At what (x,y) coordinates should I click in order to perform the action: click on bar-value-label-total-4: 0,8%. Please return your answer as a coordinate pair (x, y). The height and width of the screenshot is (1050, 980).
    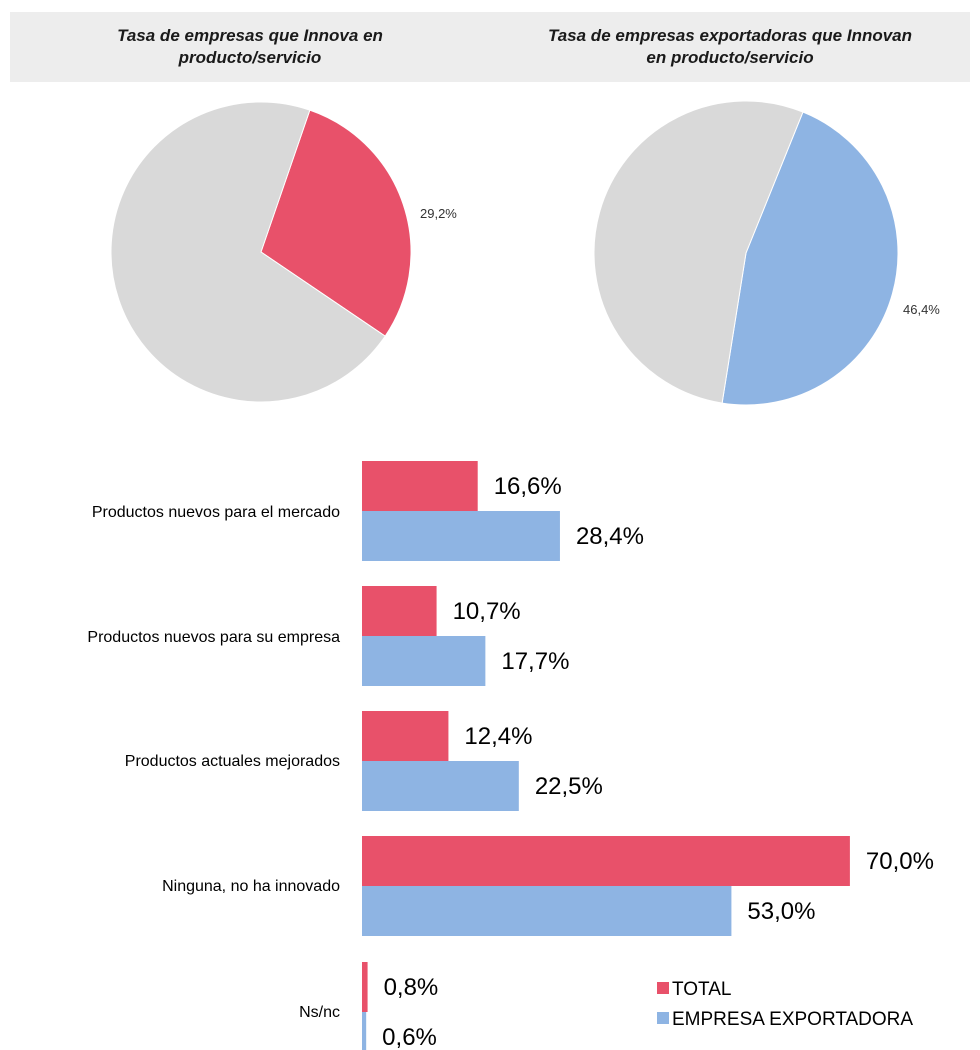
    Looking at the image, I should click on (411, 987).